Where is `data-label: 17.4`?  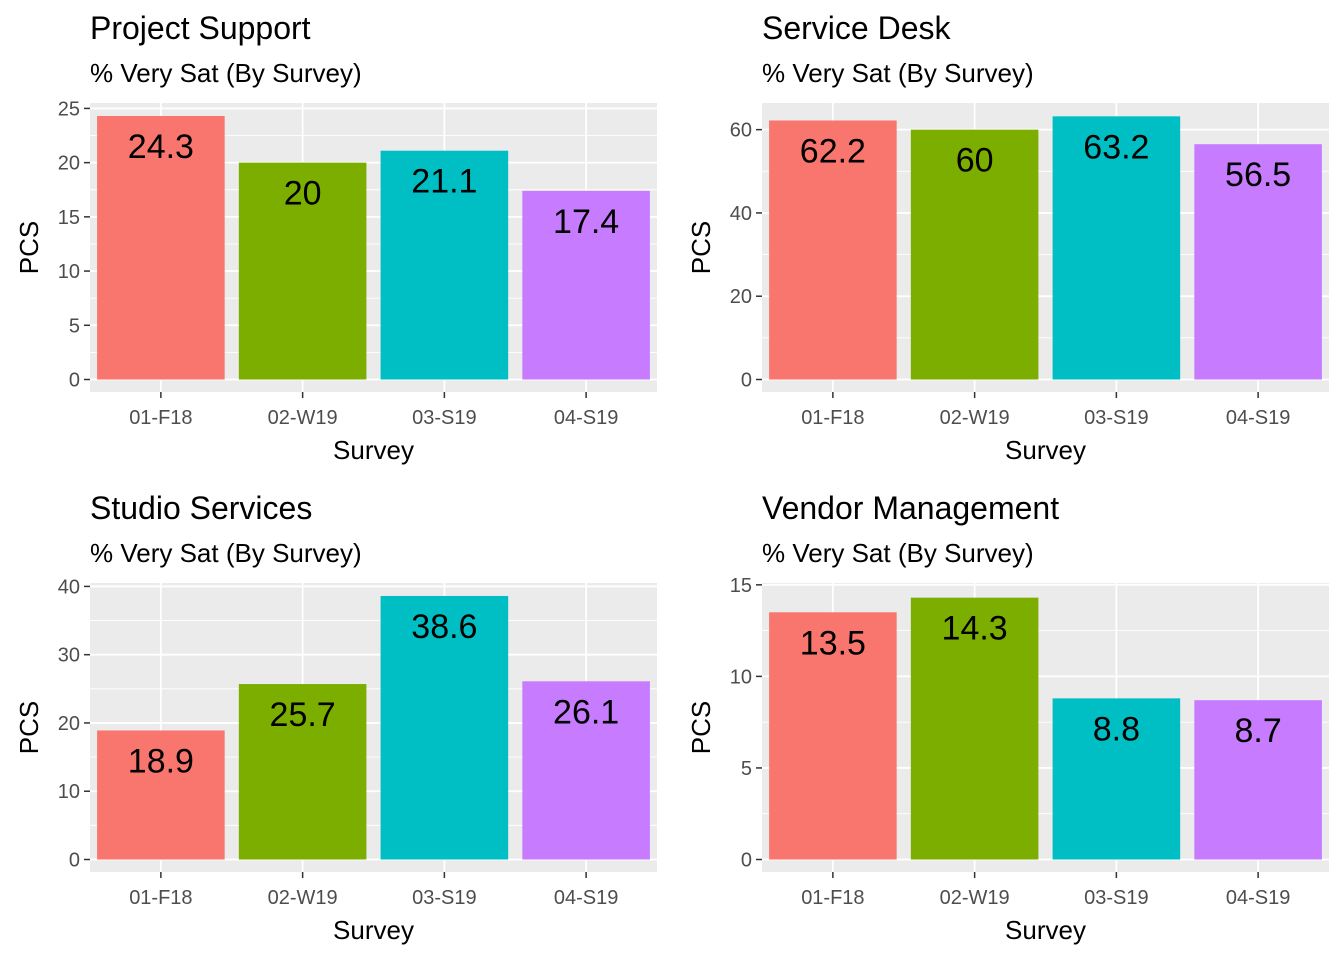 data-label: 17.4 is located at coordinates (586, 222).